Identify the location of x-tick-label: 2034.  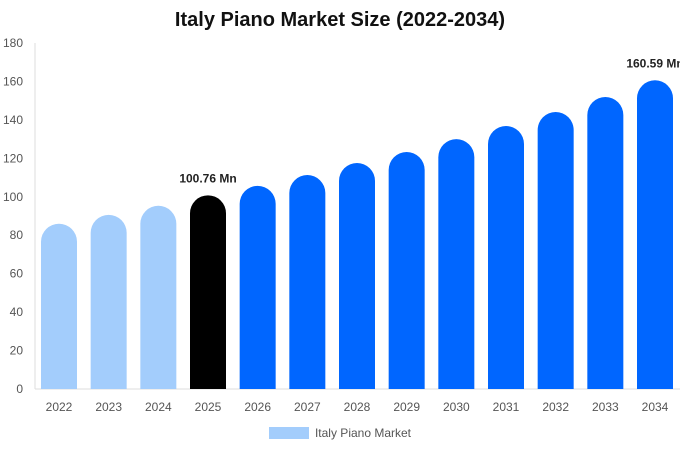
(655, 407).